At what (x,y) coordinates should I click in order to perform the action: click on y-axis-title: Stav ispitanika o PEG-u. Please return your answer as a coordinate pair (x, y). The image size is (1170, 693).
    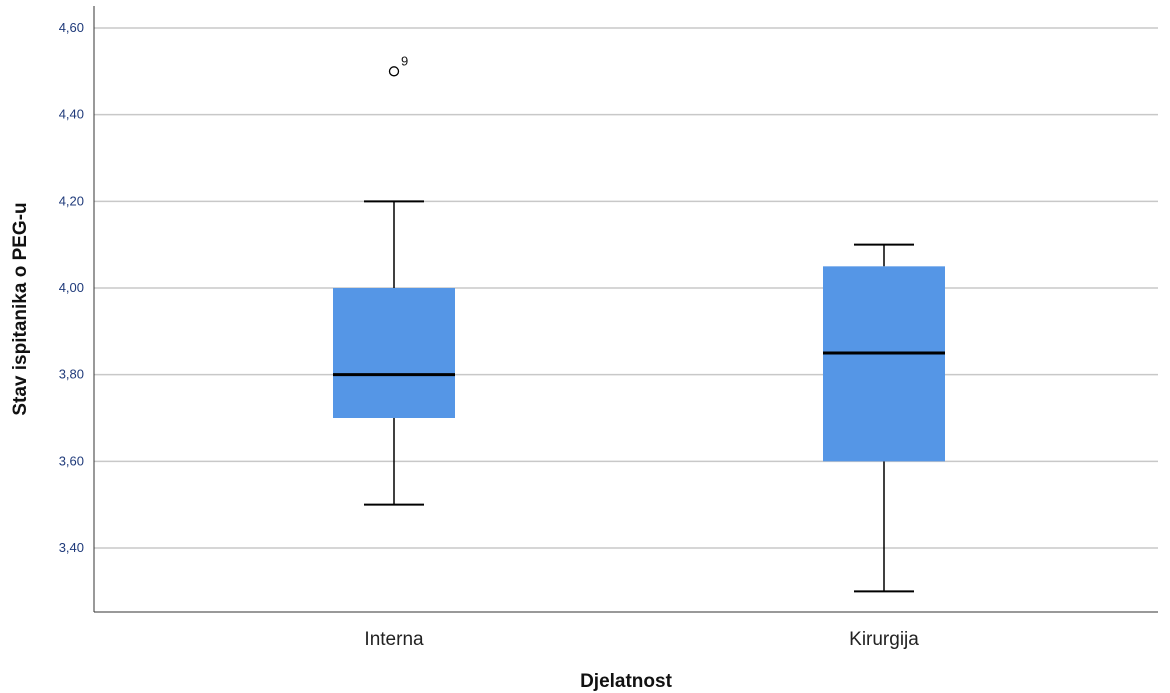
    Looking at the image, I should click on (20, 308).